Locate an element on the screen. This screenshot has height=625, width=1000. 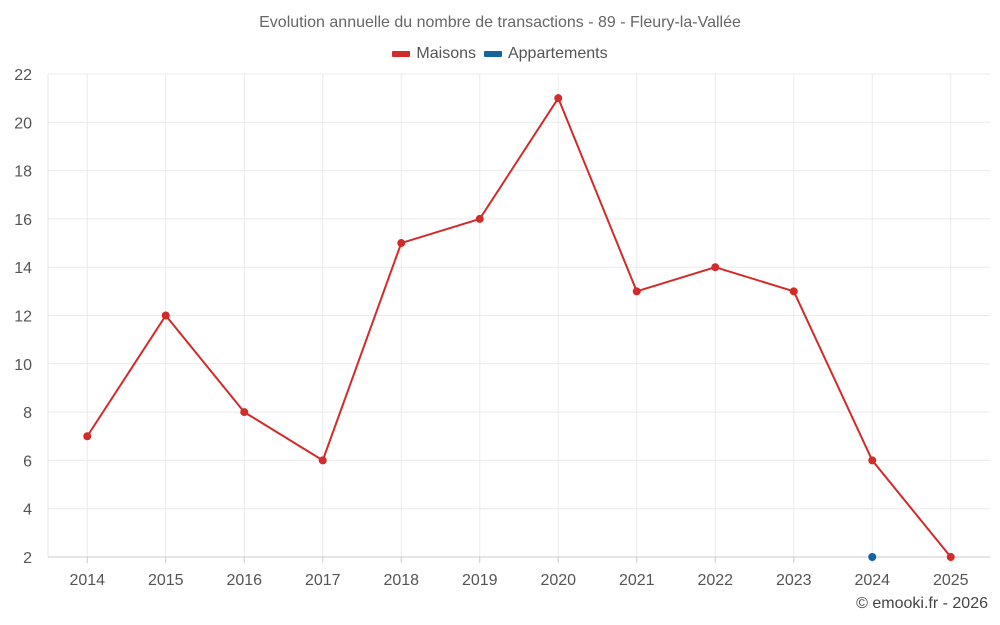
y-tick-label: 22 is located at coordinates (23, 75).